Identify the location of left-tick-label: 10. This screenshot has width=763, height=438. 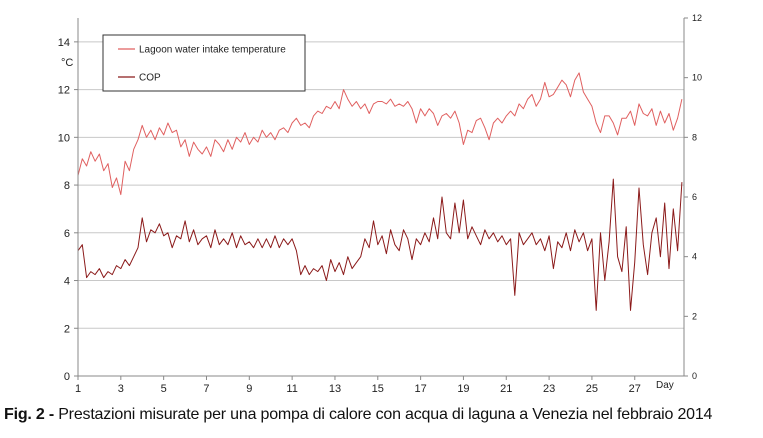
(64, 138).